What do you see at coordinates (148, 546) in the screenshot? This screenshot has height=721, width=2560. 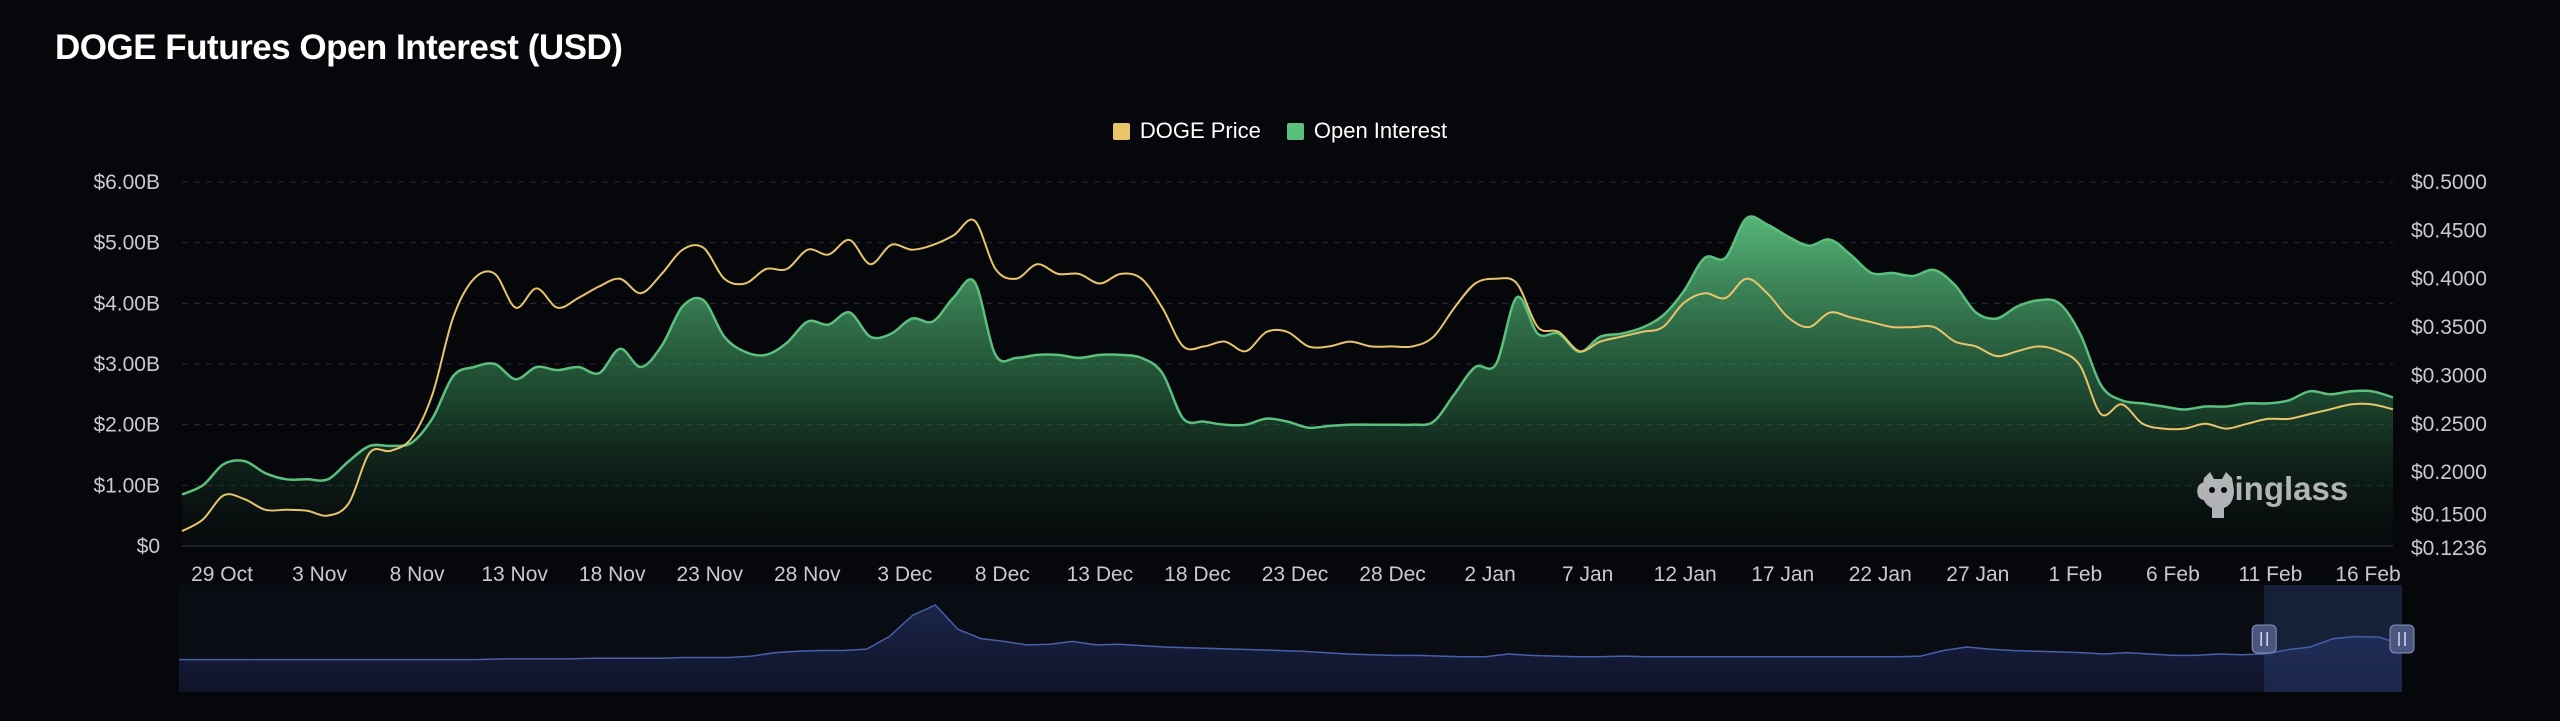 I see `y-left-tick-label: $0` at bounding box center [148, 546].